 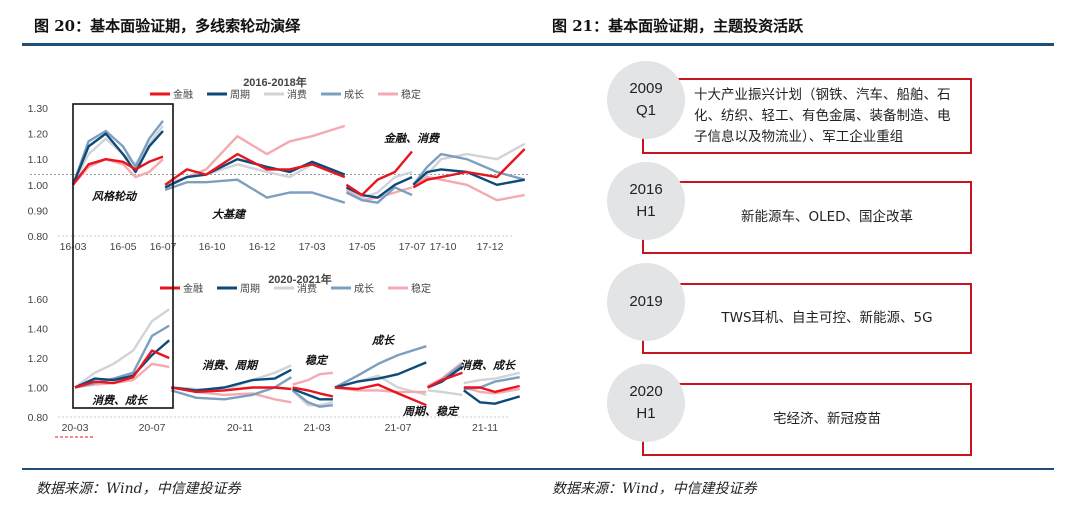 I want to click on timeline-date-badge: 2019, so click(x=646, y=302).